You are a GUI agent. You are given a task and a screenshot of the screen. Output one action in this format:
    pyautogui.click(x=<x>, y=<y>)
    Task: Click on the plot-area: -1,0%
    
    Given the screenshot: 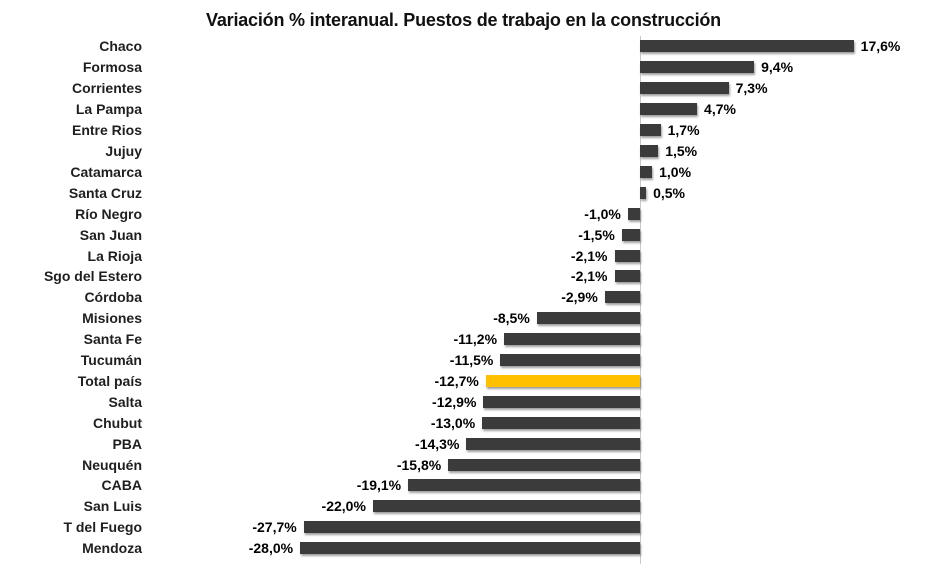 What is the action you would take?
    pyautogui.click(x=537, y=213)
    